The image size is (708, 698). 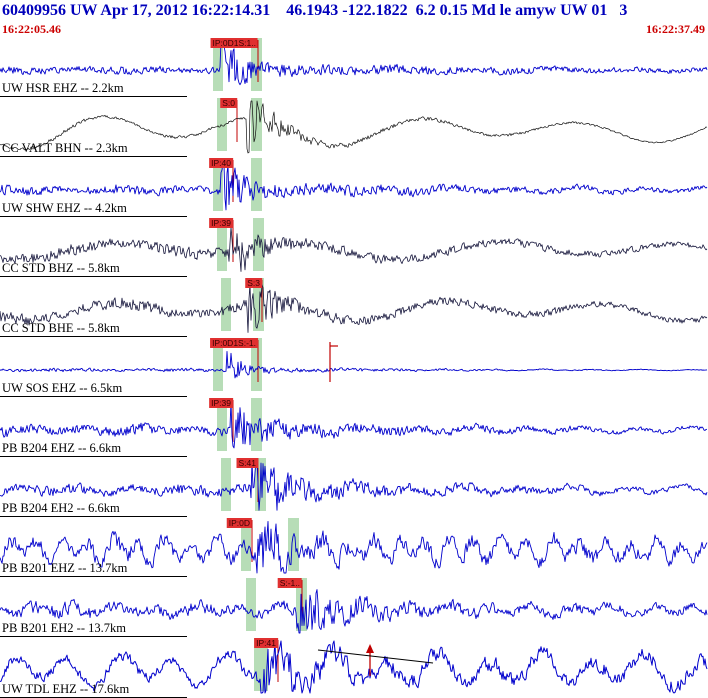 What do you see at coordinates (63, 88) in the screenshot?
I see `station-label: UW HSR EHZ -- 2.2km` at bounding box center [63, 88].